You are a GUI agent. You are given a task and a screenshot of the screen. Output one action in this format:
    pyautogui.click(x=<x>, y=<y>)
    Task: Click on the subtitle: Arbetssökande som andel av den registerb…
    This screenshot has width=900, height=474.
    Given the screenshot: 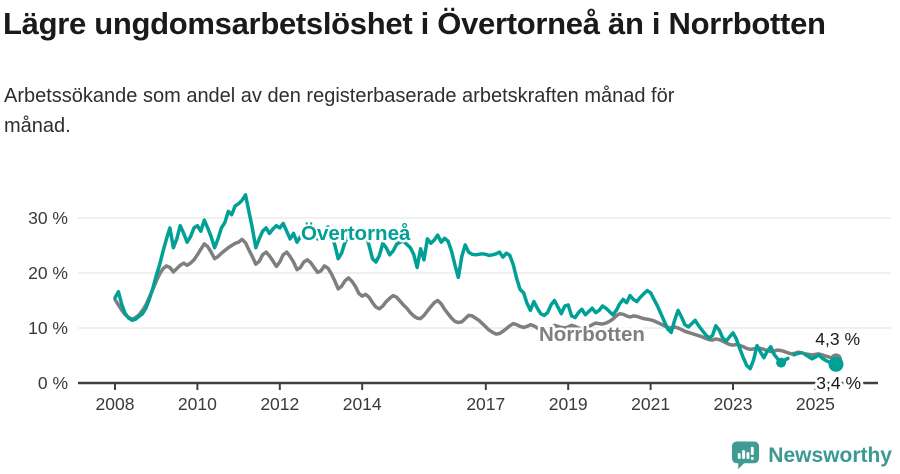 What is the action you would take?
    pyautogui.click(x=339, y=111)
    